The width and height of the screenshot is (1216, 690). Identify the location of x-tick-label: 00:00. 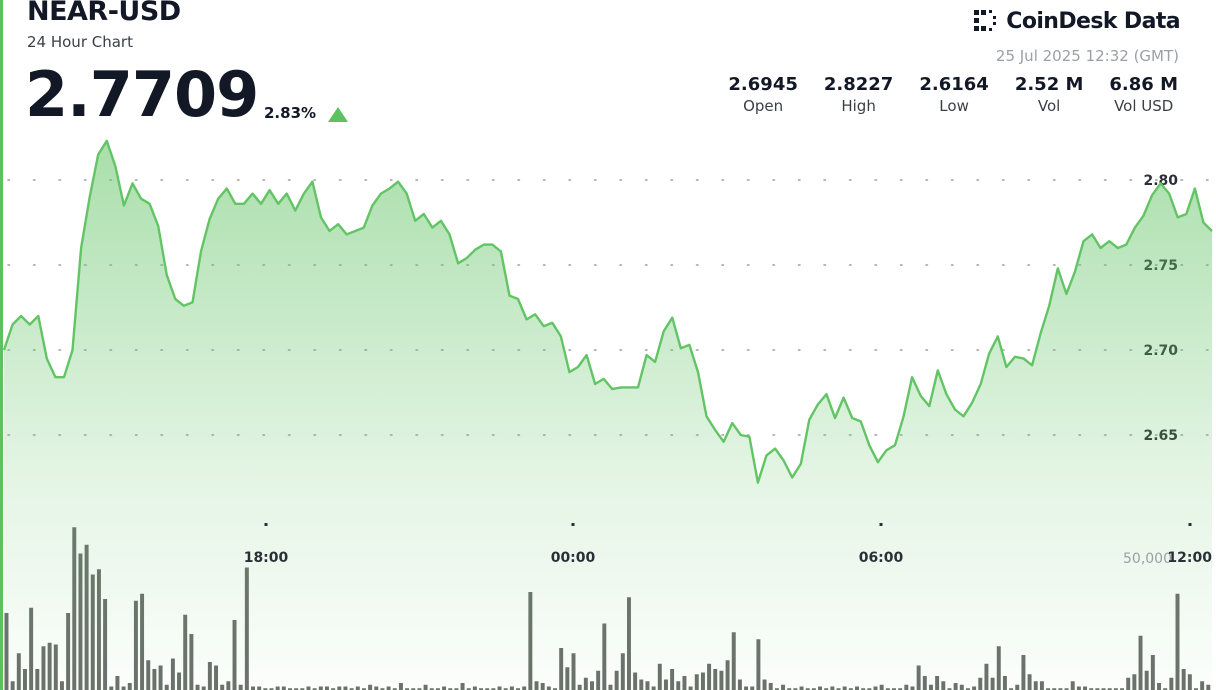
(573, 558).